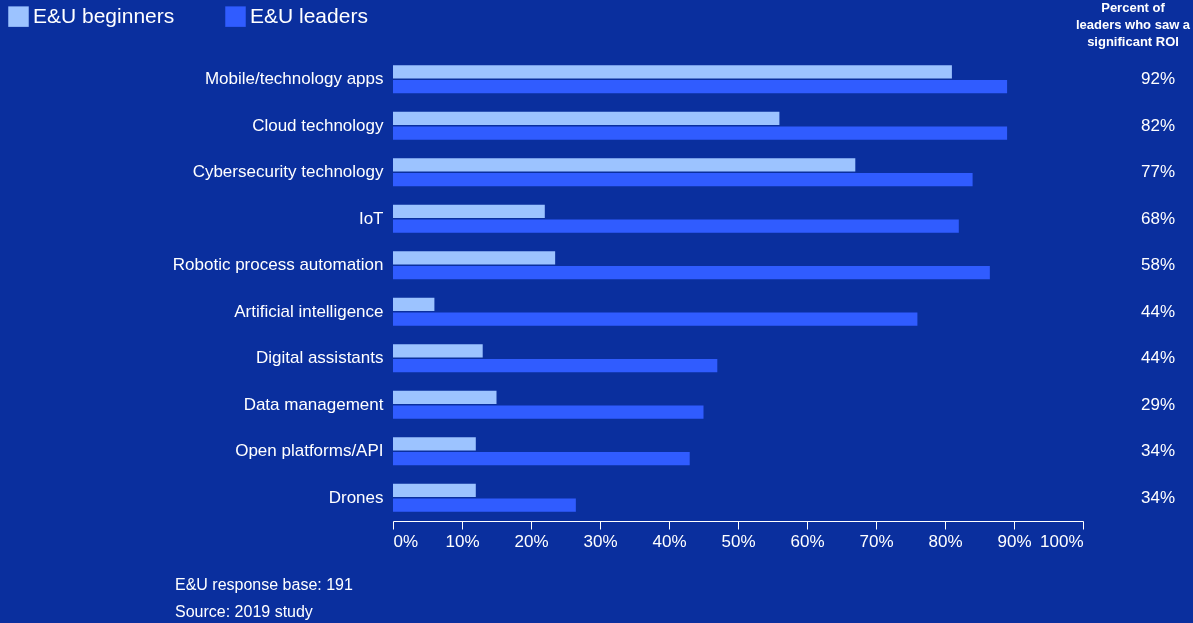 This screenshot has height=623, width=1193. I want to click on x-tick-label: 0%, so click(406, 541).